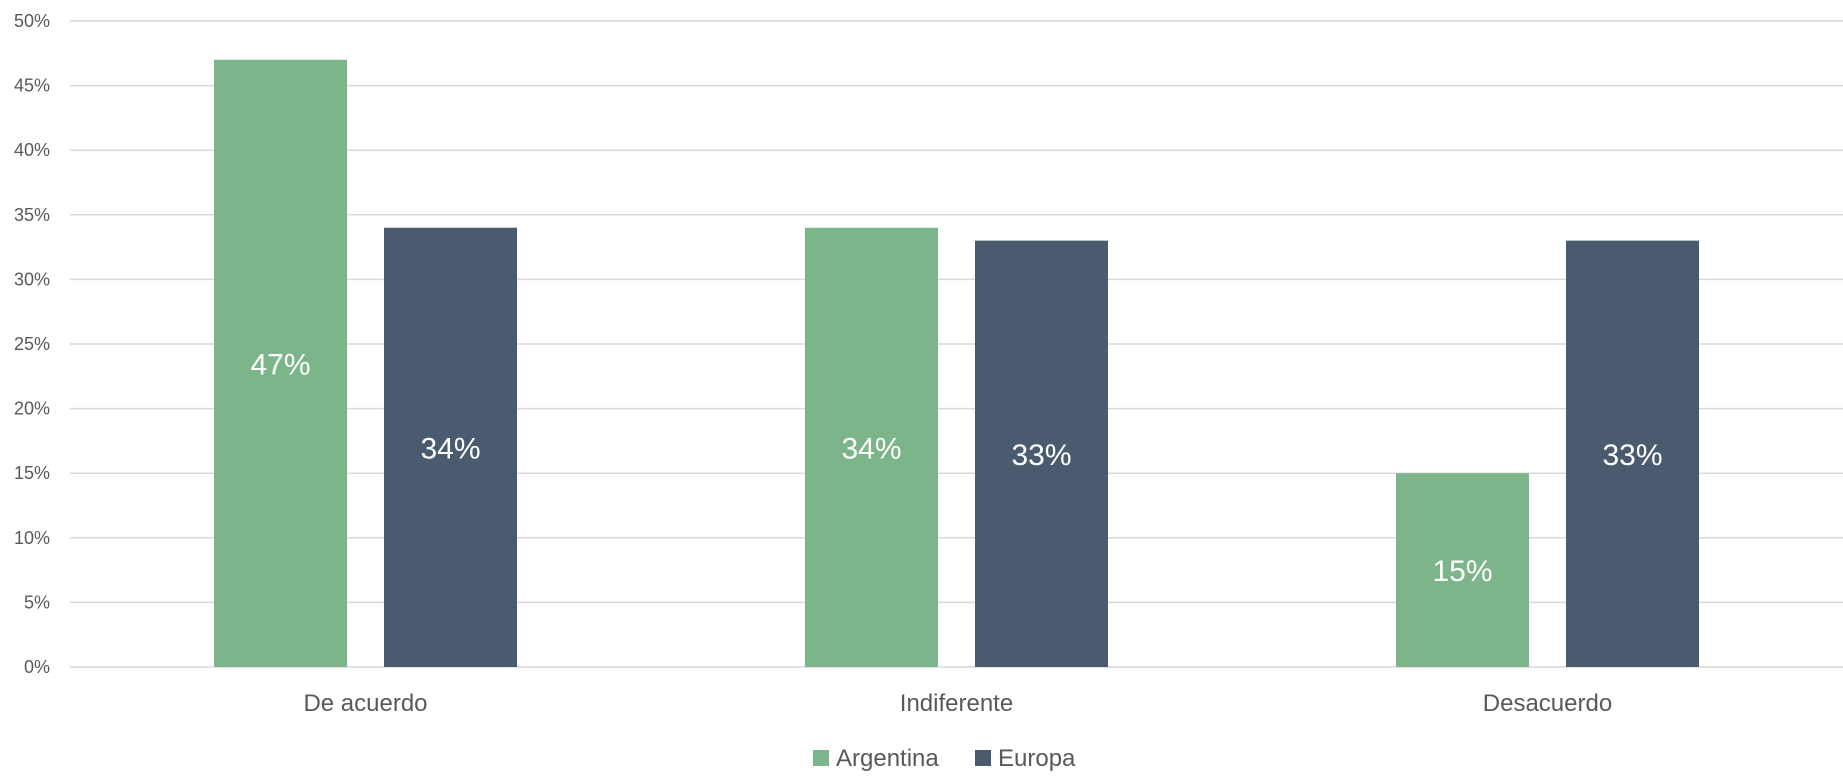 This screenshot has width=1843, height=776. I want to click on legend-label-argentina: Argentina, so click(887, 758).